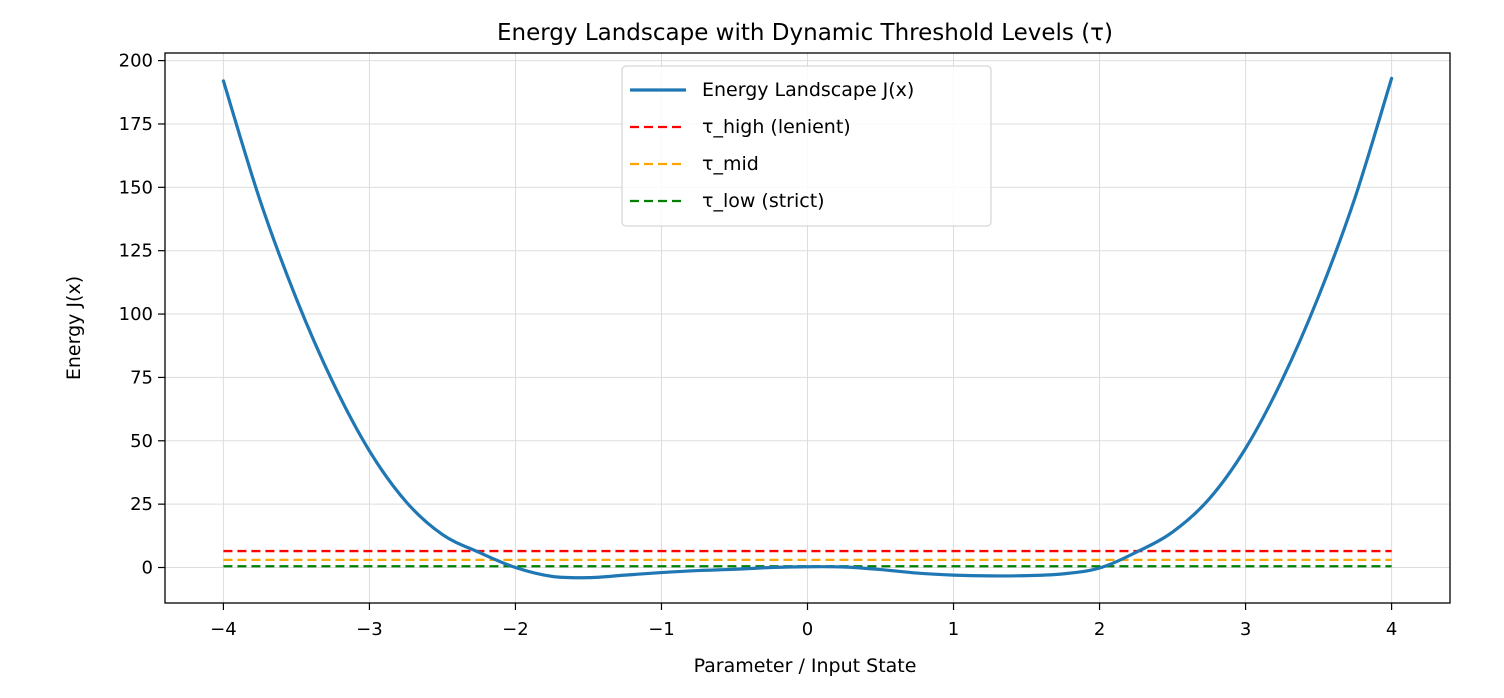 The image size is (1504, 698). What do you see at coordinates (74, 328) in the screenshot?
I see `y-axis-label: Energy J(x)` at bounding box center [74, 328].